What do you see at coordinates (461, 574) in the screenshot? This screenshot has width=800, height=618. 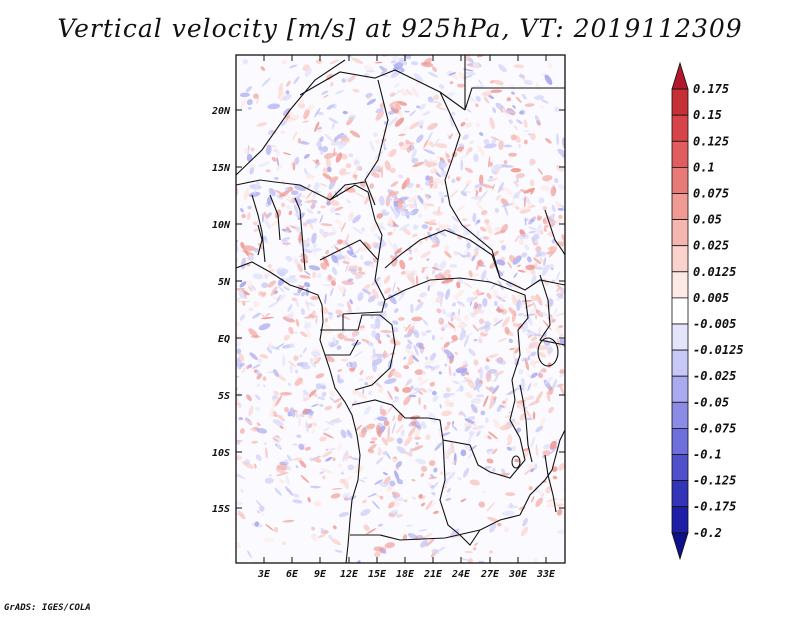 I see `lon-tick-label: 24E` at bounding box center [461, 574].